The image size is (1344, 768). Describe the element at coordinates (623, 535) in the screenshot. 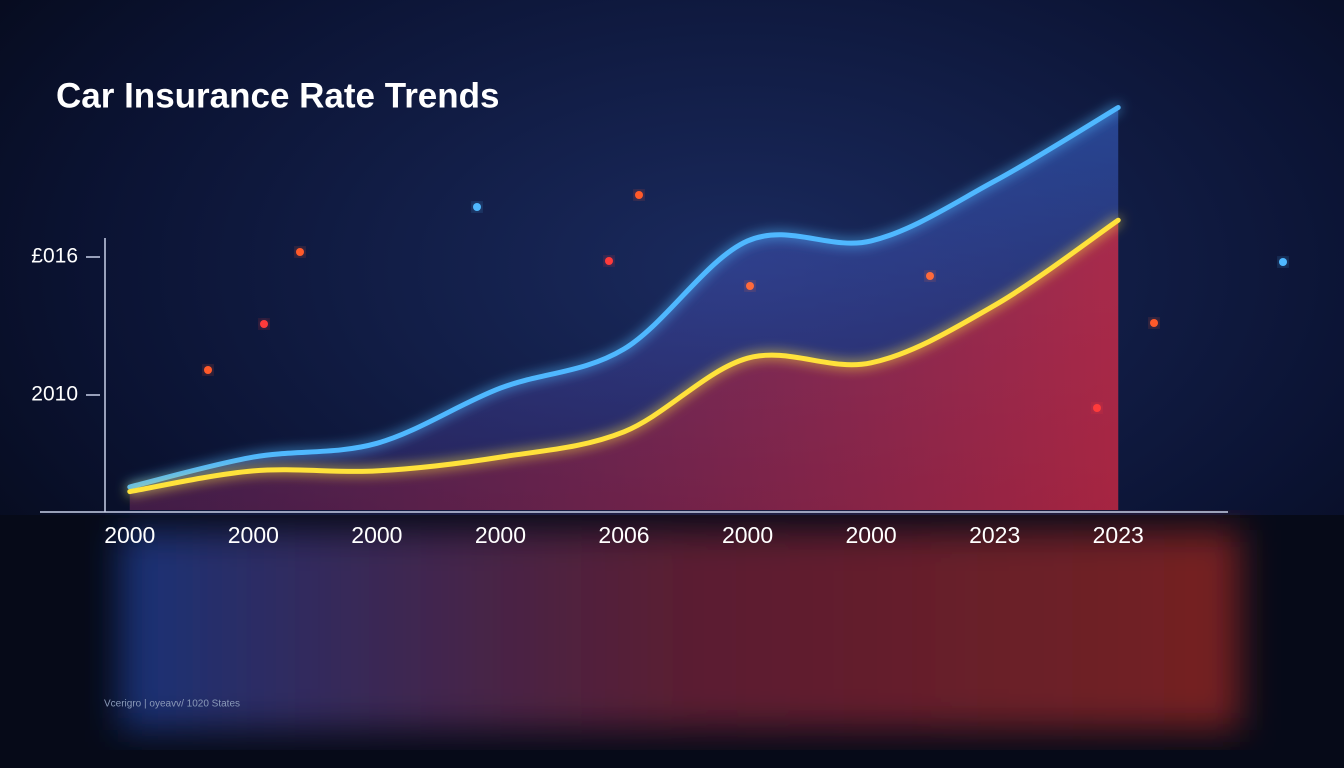

I see `x-tick-label: 2006` at that location.